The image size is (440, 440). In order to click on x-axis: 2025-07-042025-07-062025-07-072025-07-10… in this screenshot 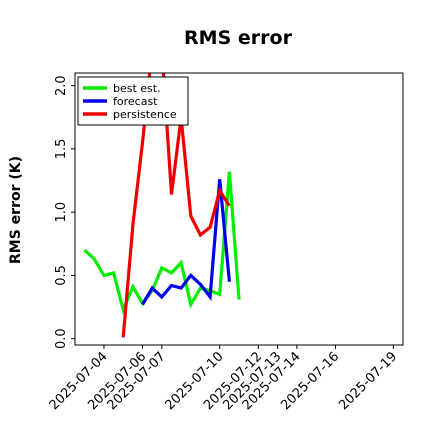, I will do `click(223, 379)`.